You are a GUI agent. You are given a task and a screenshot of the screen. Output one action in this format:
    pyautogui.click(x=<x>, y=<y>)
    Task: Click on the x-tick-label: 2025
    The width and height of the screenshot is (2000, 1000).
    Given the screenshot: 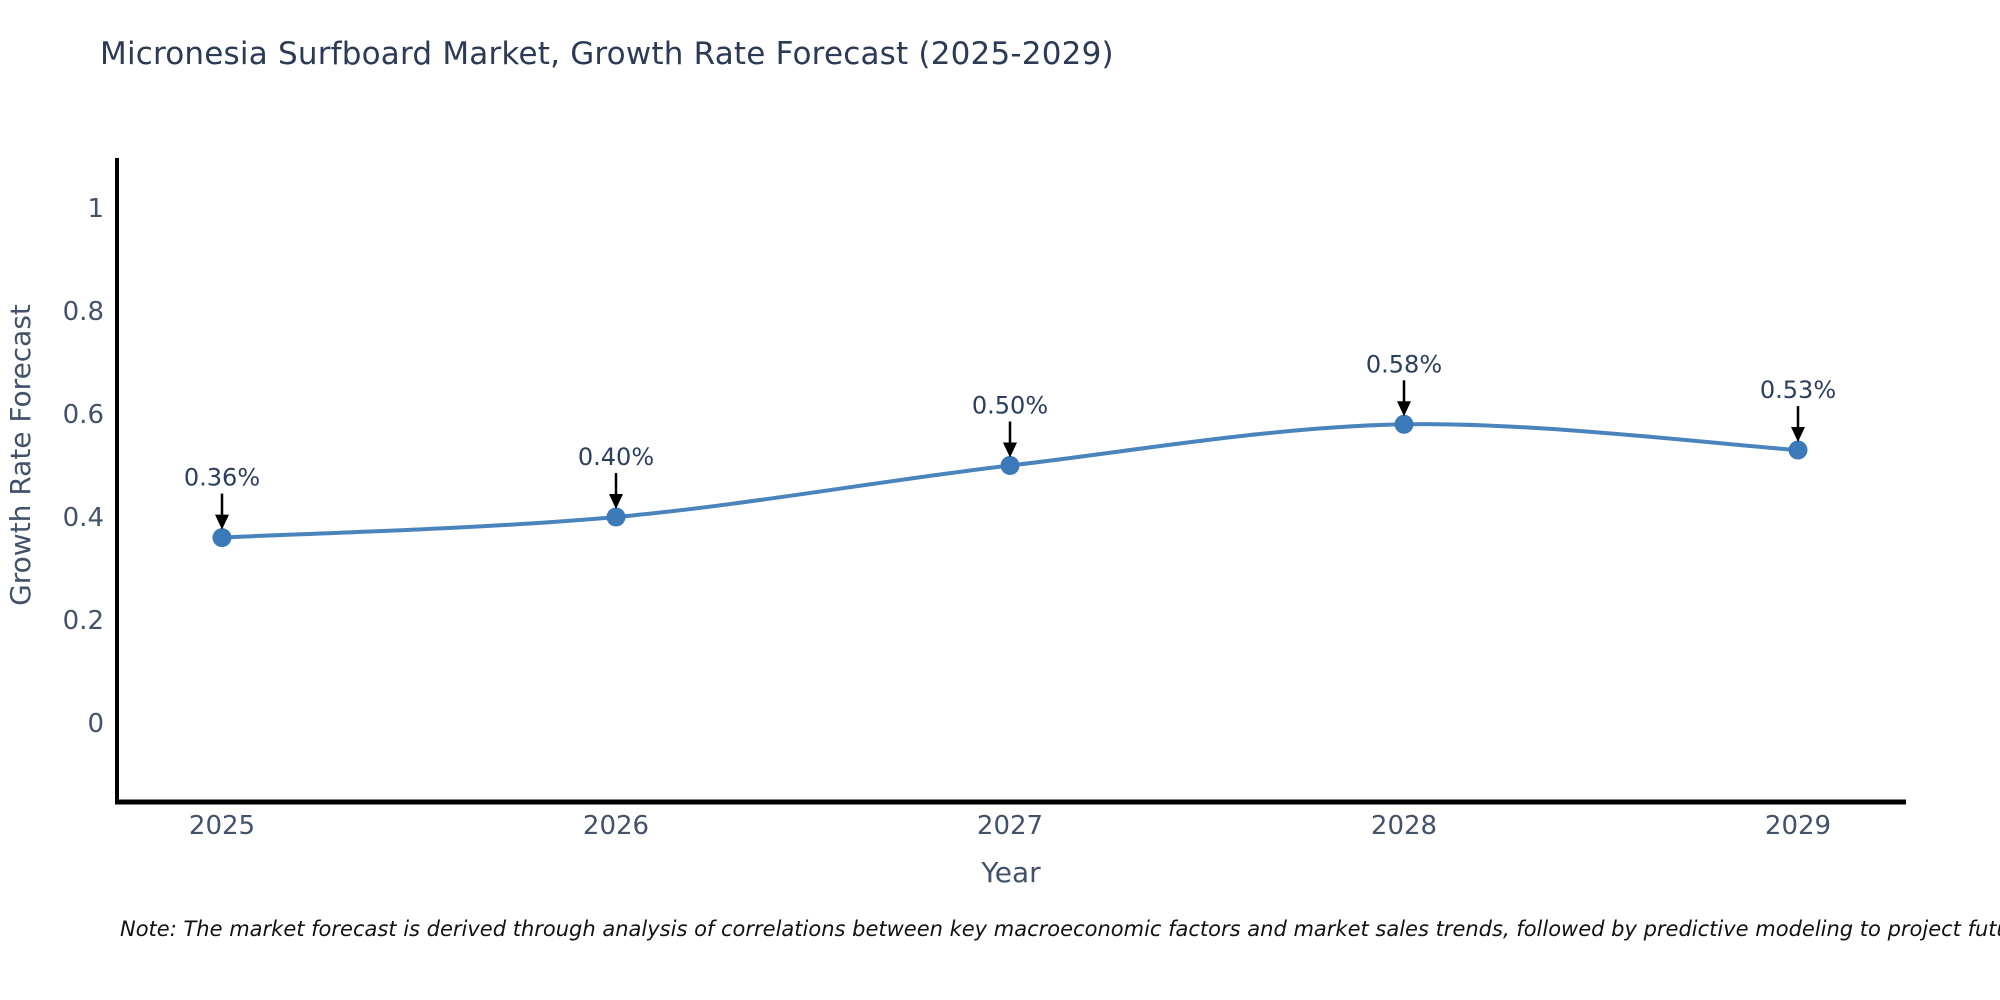 What is the action you would take?
    pyautogui.click(x=222, y=826)
    